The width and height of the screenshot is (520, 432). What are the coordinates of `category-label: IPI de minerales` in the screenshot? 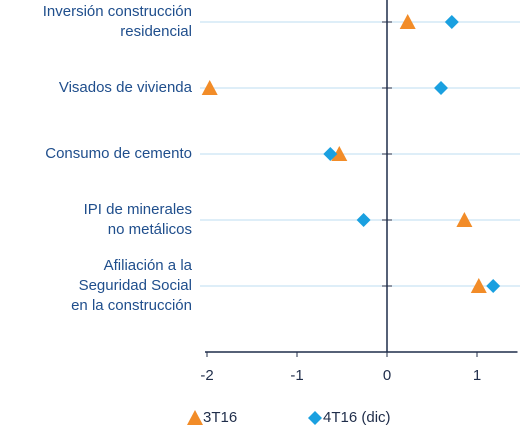 It's located at (138, 209).